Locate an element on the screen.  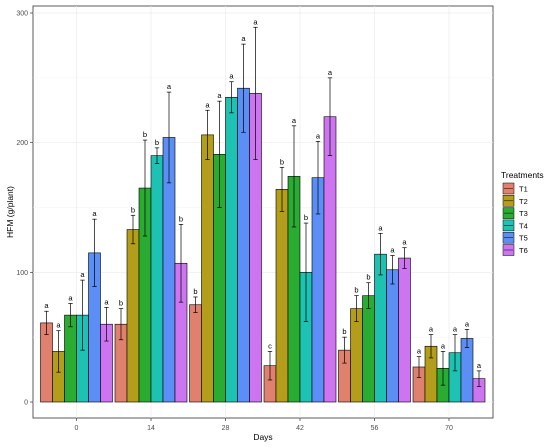
legend-label-T6: T6 is located at coordinates (523, 250).